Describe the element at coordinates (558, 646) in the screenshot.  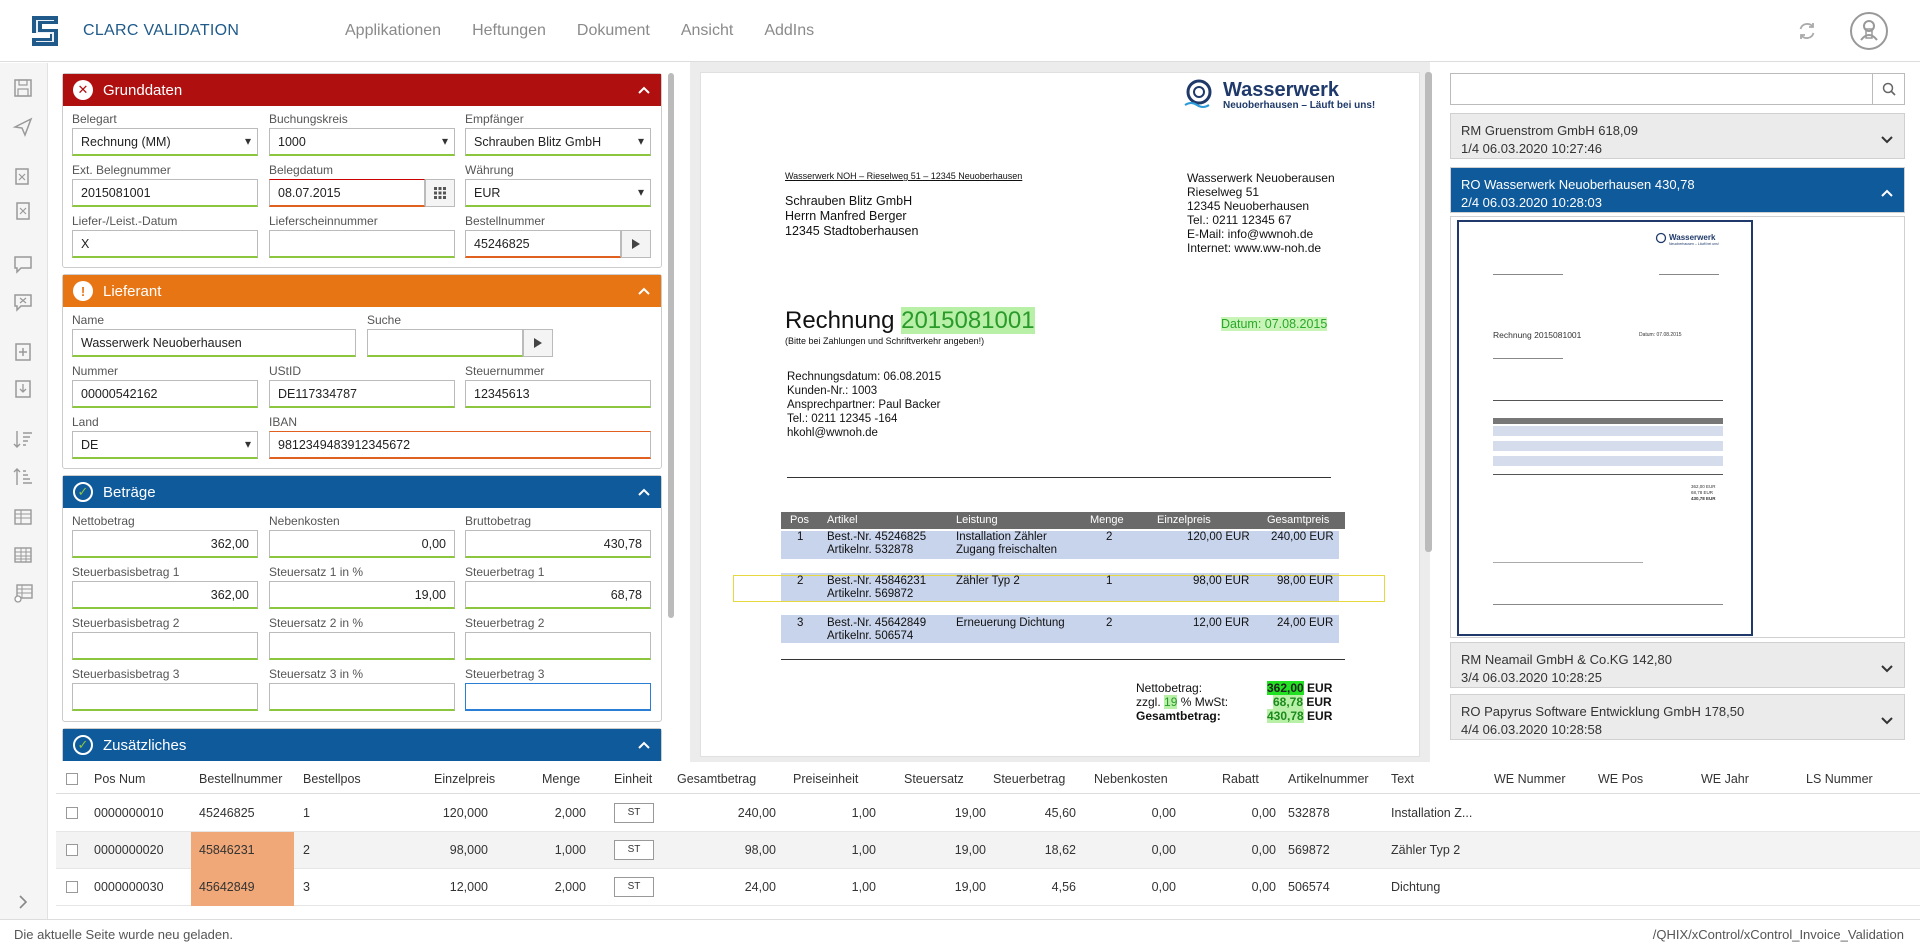
I see `steuerbetrag2-field` at that location.